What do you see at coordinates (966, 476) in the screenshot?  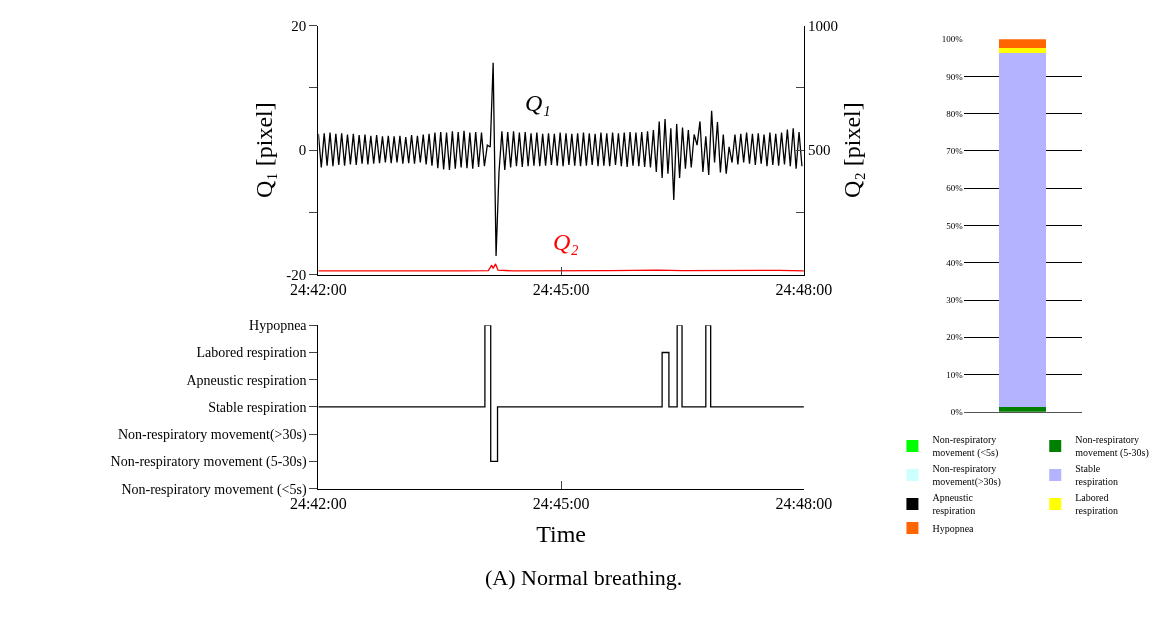 I see `legend-label: Non-respiratory movement(>30s)` at bounding box center [966, 476].